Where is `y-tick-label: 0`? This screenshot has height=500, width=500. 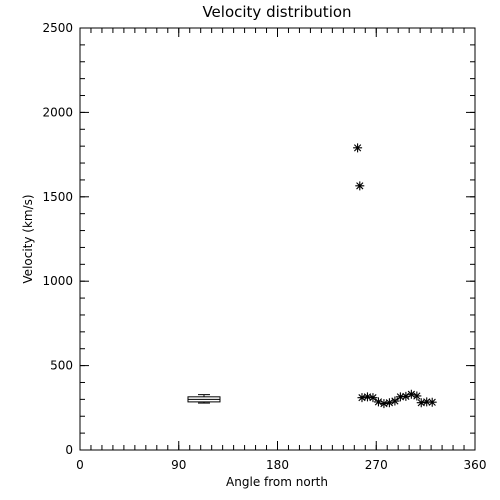 y-tick-label: 0 is located at coordinates (69, 450).